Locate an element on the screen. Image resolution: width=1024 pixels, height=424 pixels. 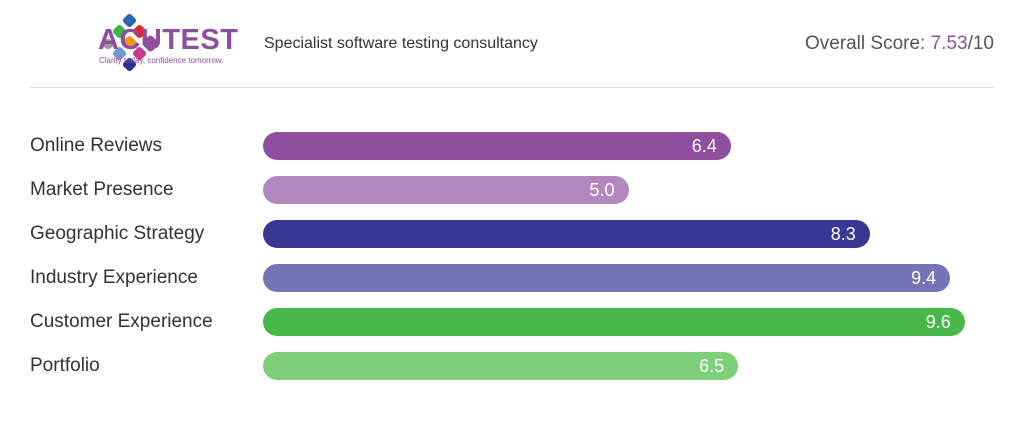
chart-row: Industry Experience 9.4 is located at coordinates (510, 278).